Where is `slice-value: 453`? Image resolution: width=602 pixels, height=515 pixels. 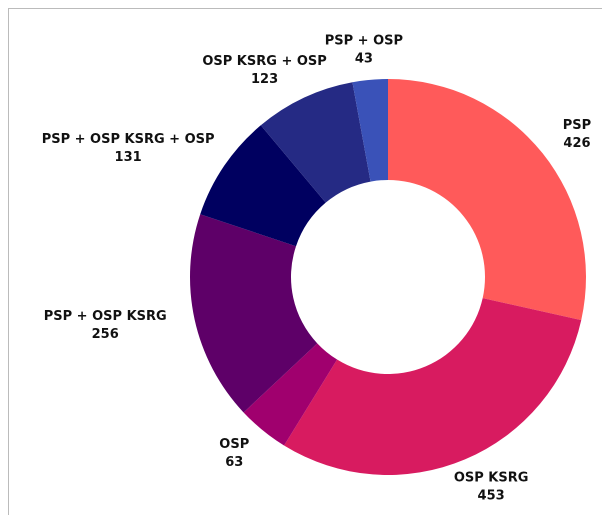
slice-value: 453 is located at coordinates (491, 496).